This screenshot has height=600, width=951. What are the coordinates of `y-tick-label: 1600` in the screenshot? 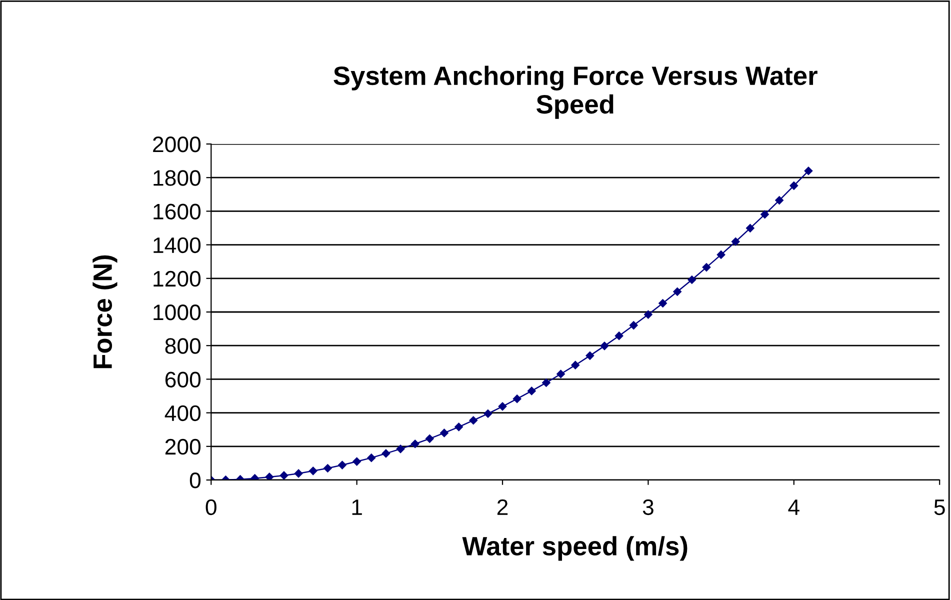 It's located at (177, 212).